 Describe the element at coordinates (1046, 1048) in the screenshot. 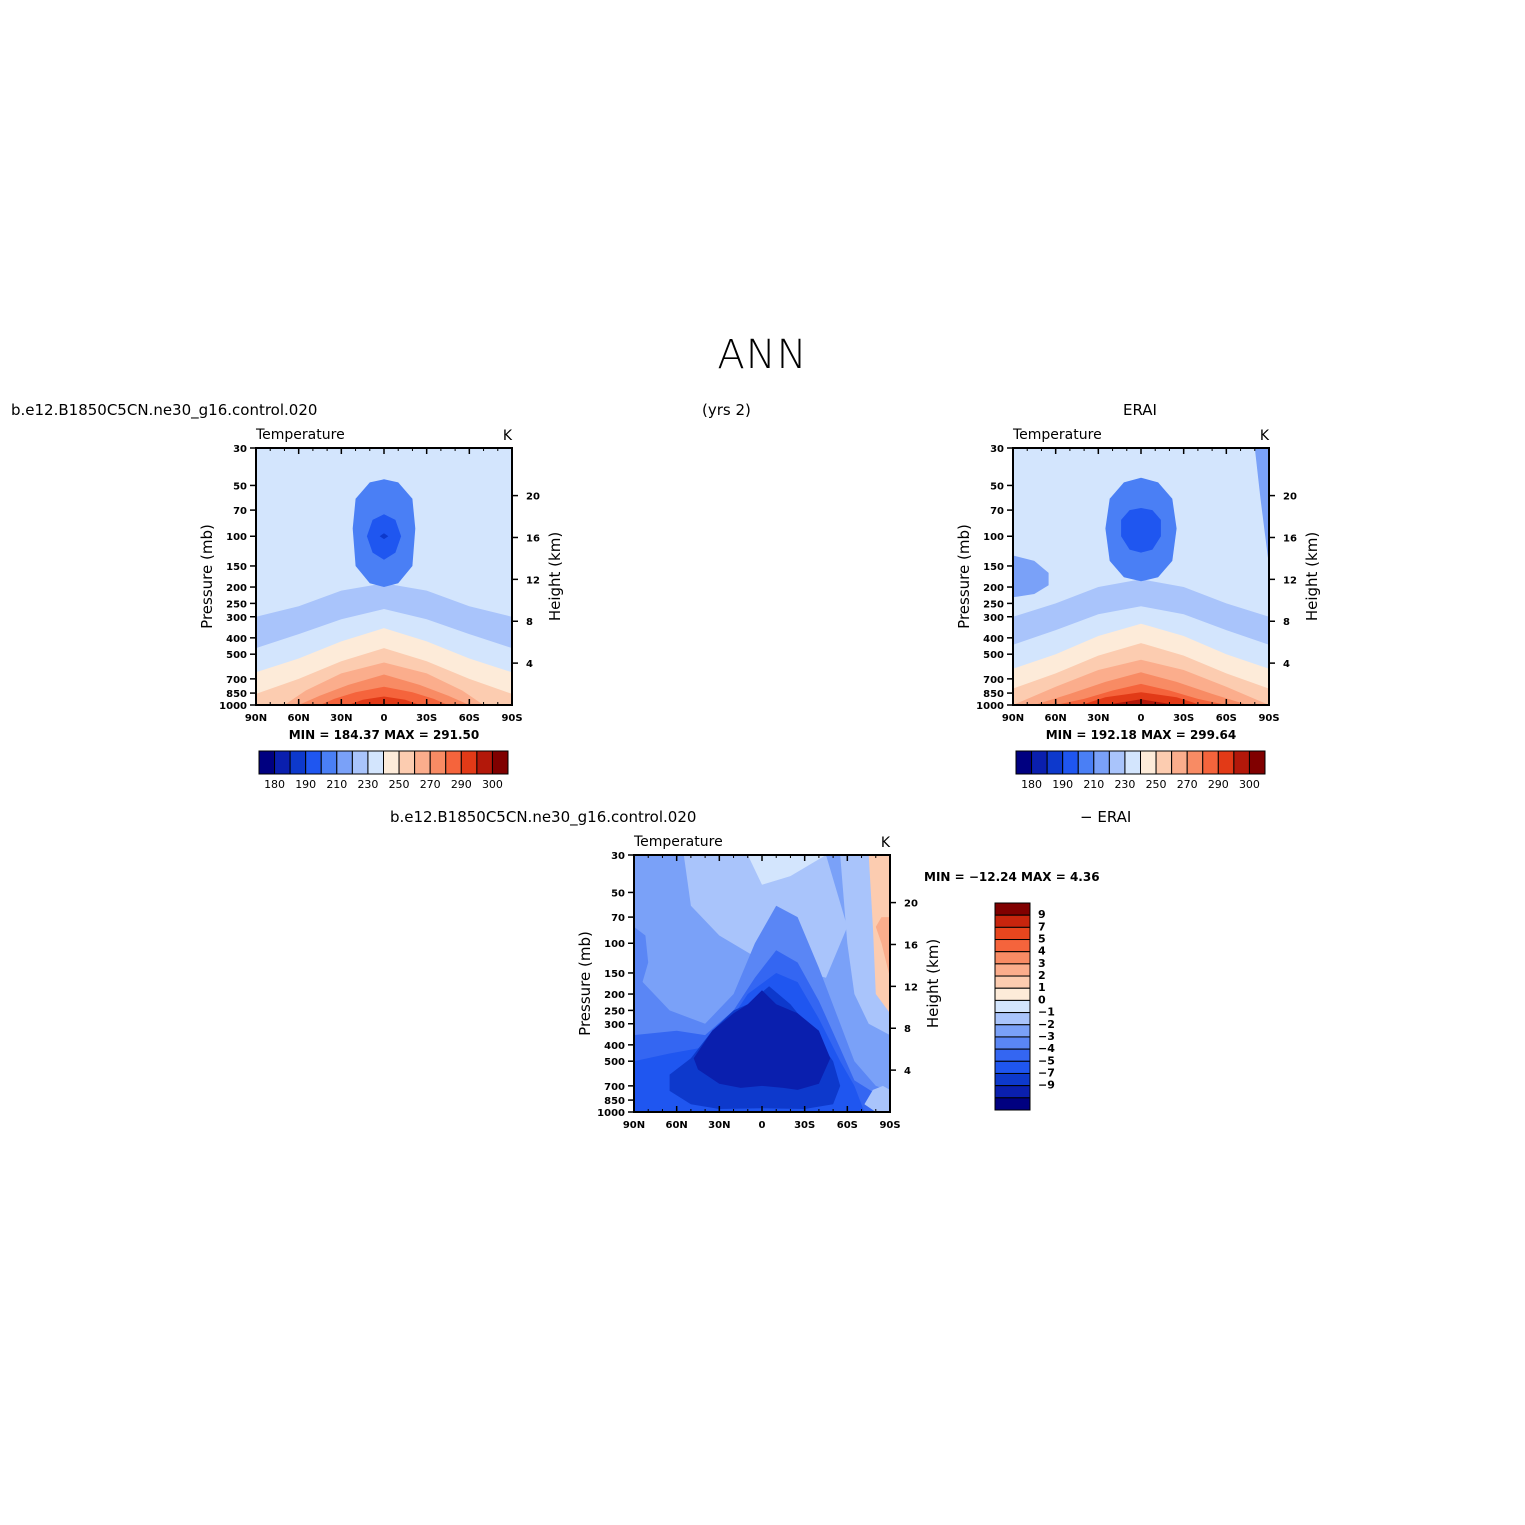

I see `colorbar-label: −4` at that location.